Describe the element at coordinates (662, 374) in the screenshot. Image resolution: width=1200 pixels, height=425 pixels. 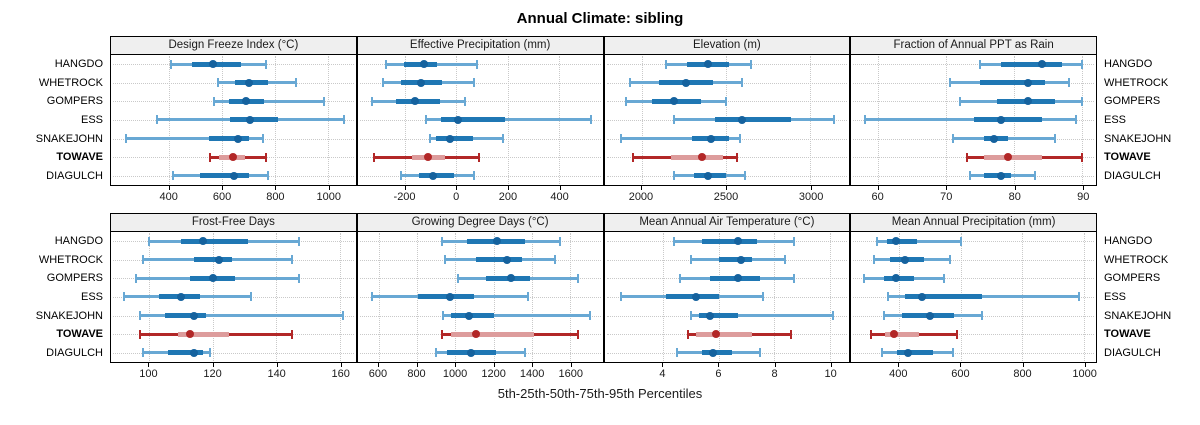
I see `axis-tick-label: 4` at that location.